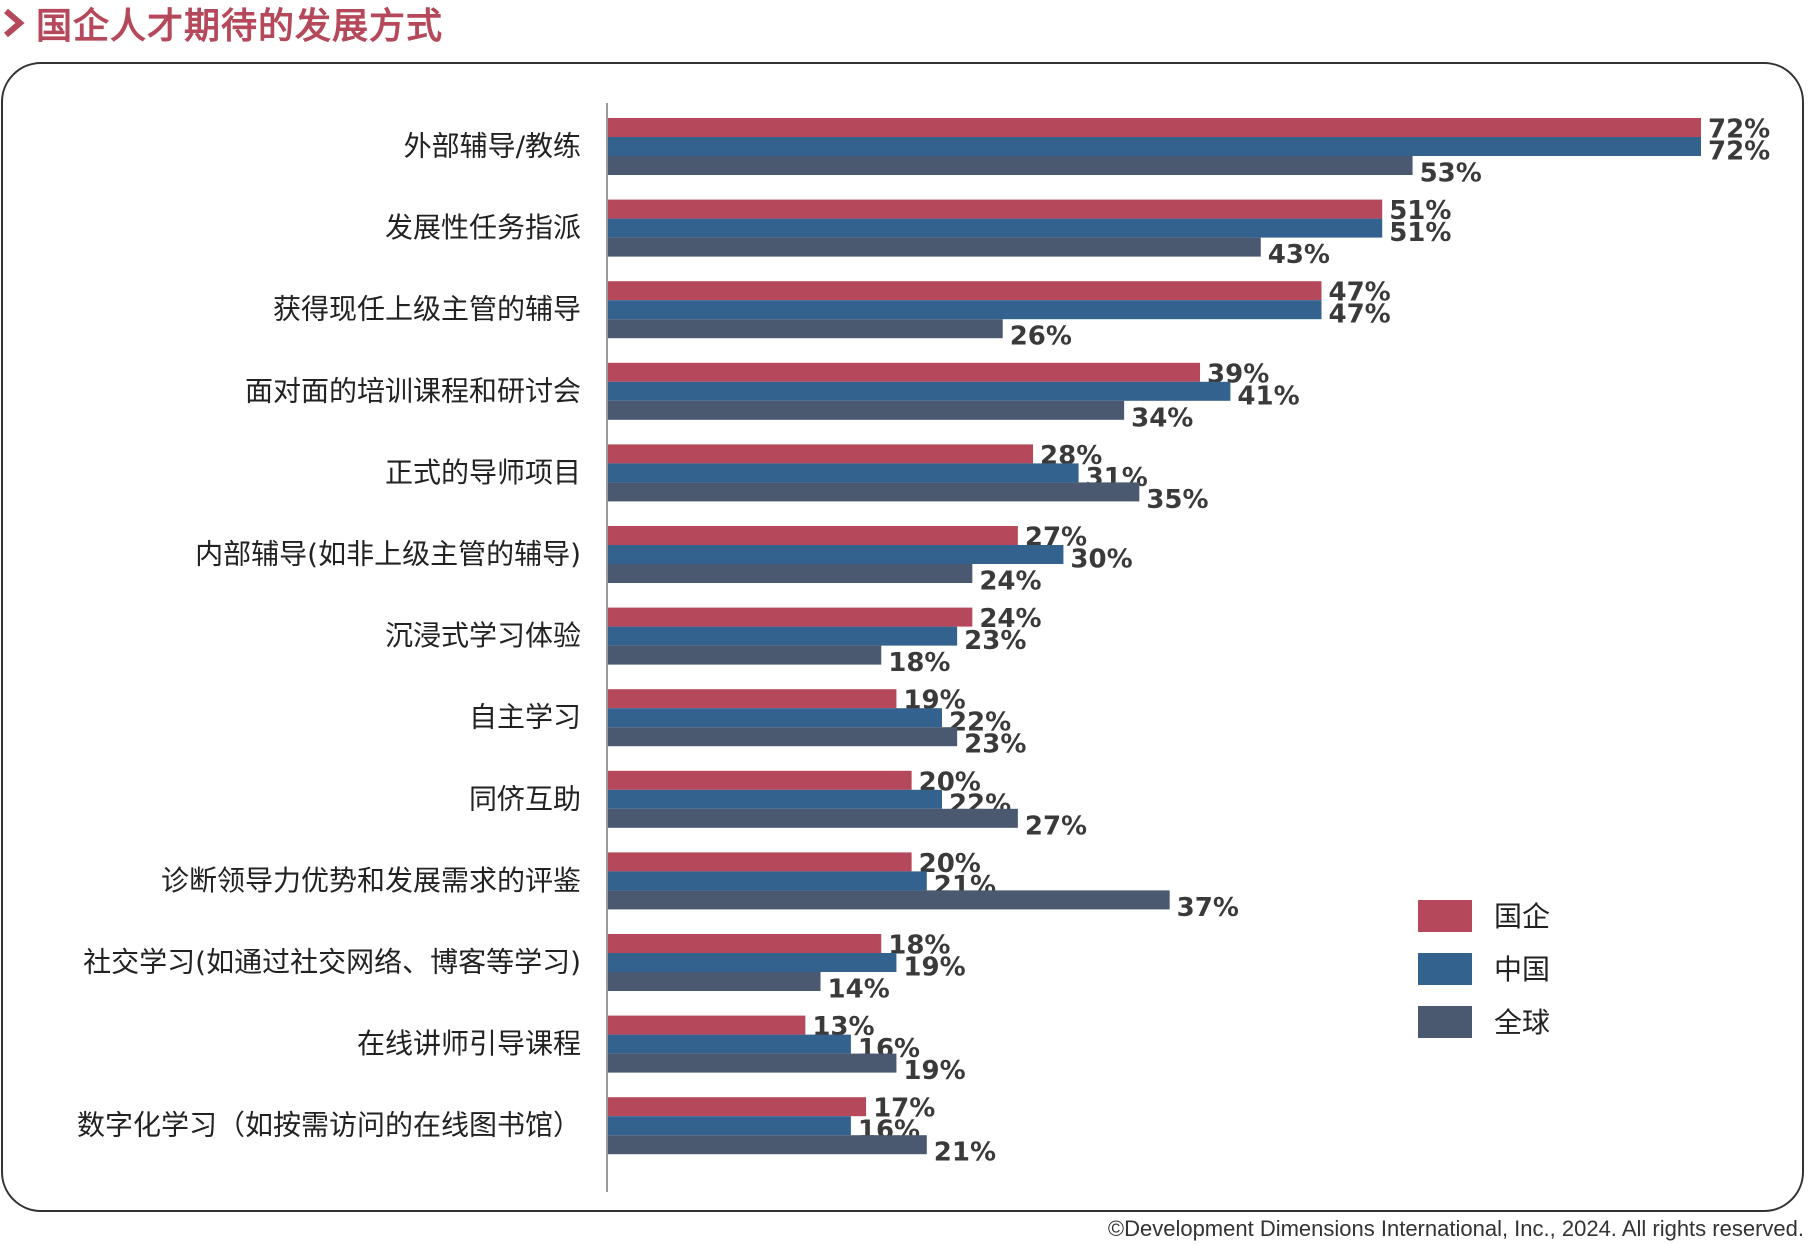 Image resolution: width=1808 pixels, height=1244 pixels. What do you see at coordinates (240, 26) in the screenshot?
I see `page-title: 国企人才期待的发展方式` at bounding box center [240, 26].